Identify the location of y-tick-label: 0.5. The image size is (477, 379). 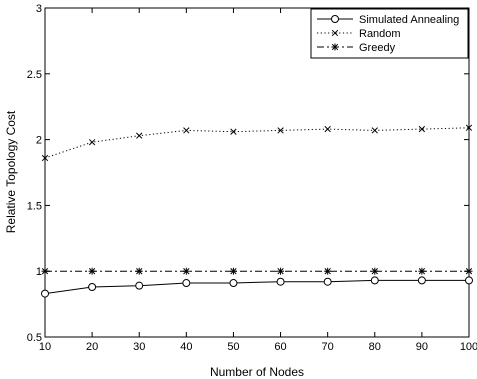
(34, 338).